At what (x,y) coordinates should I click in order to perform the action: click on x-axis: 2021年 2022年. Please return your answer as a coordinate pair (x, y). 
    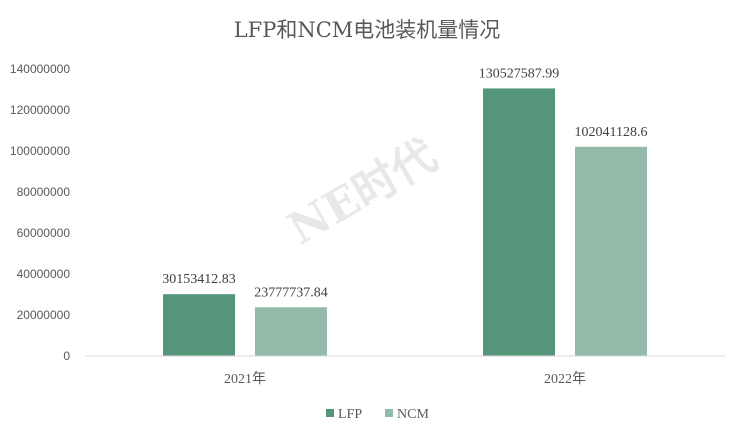
    Looking at the image, I should click on (405, 379).